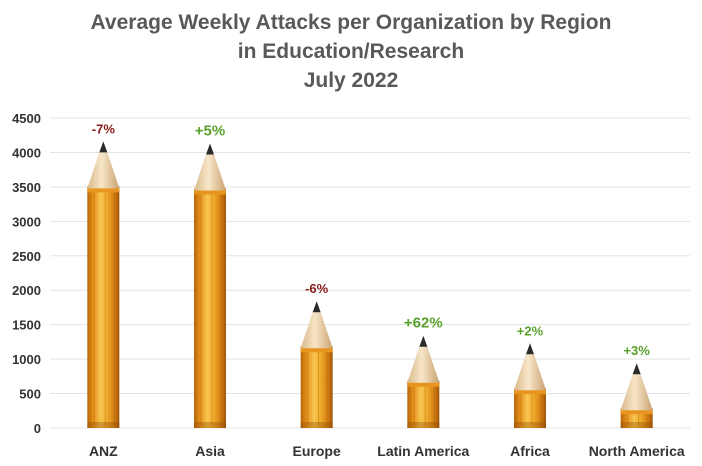 Image resolution: width=702 pixels, height=466 pixels. What do you see at coordinates (37, 428) in the screenshot?
I see `y-tick-label: 0` at bounding box center [37, 428].